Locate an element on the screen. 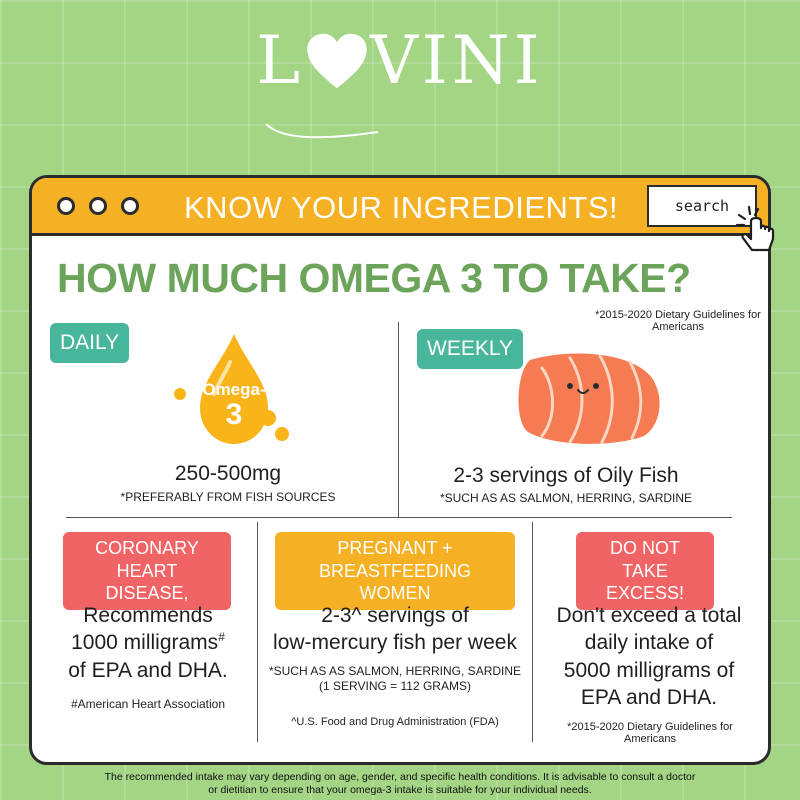 The image size is (800, 800). pregnant-note-line1: *SUCH AS AS SALMON, HERRING, SARDINE is located at coordinates (395, 671).